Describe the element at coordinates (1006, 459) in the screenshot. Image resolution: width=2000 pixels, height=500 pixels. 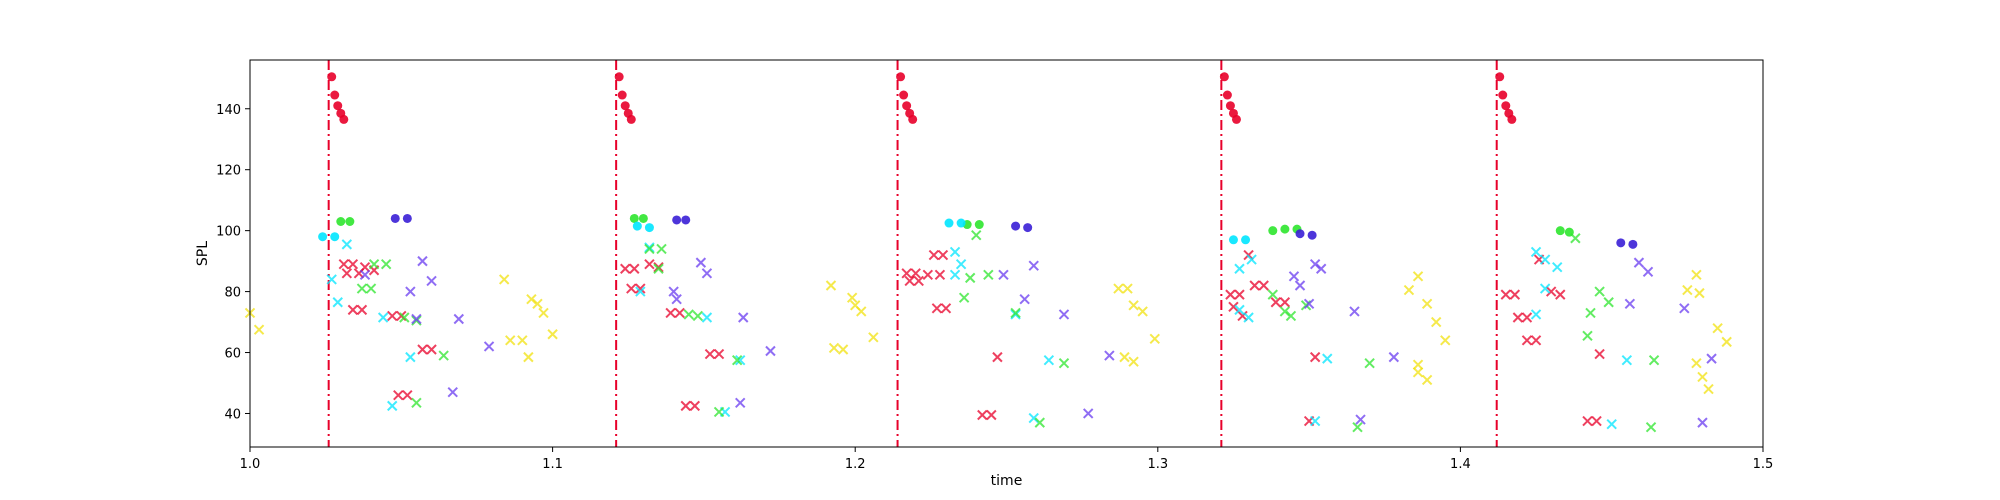
I see `x-axis: 1.0 1.1 1.2 1.3 1.4 1.5` at that location.